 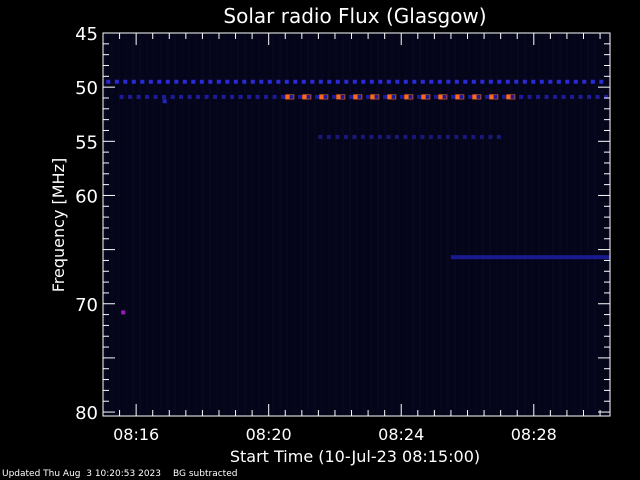 What do you see at coordinates (86, 88) in the screenshot?
I see `y-tick-label-50: 50` at bounding box center [86, 88].